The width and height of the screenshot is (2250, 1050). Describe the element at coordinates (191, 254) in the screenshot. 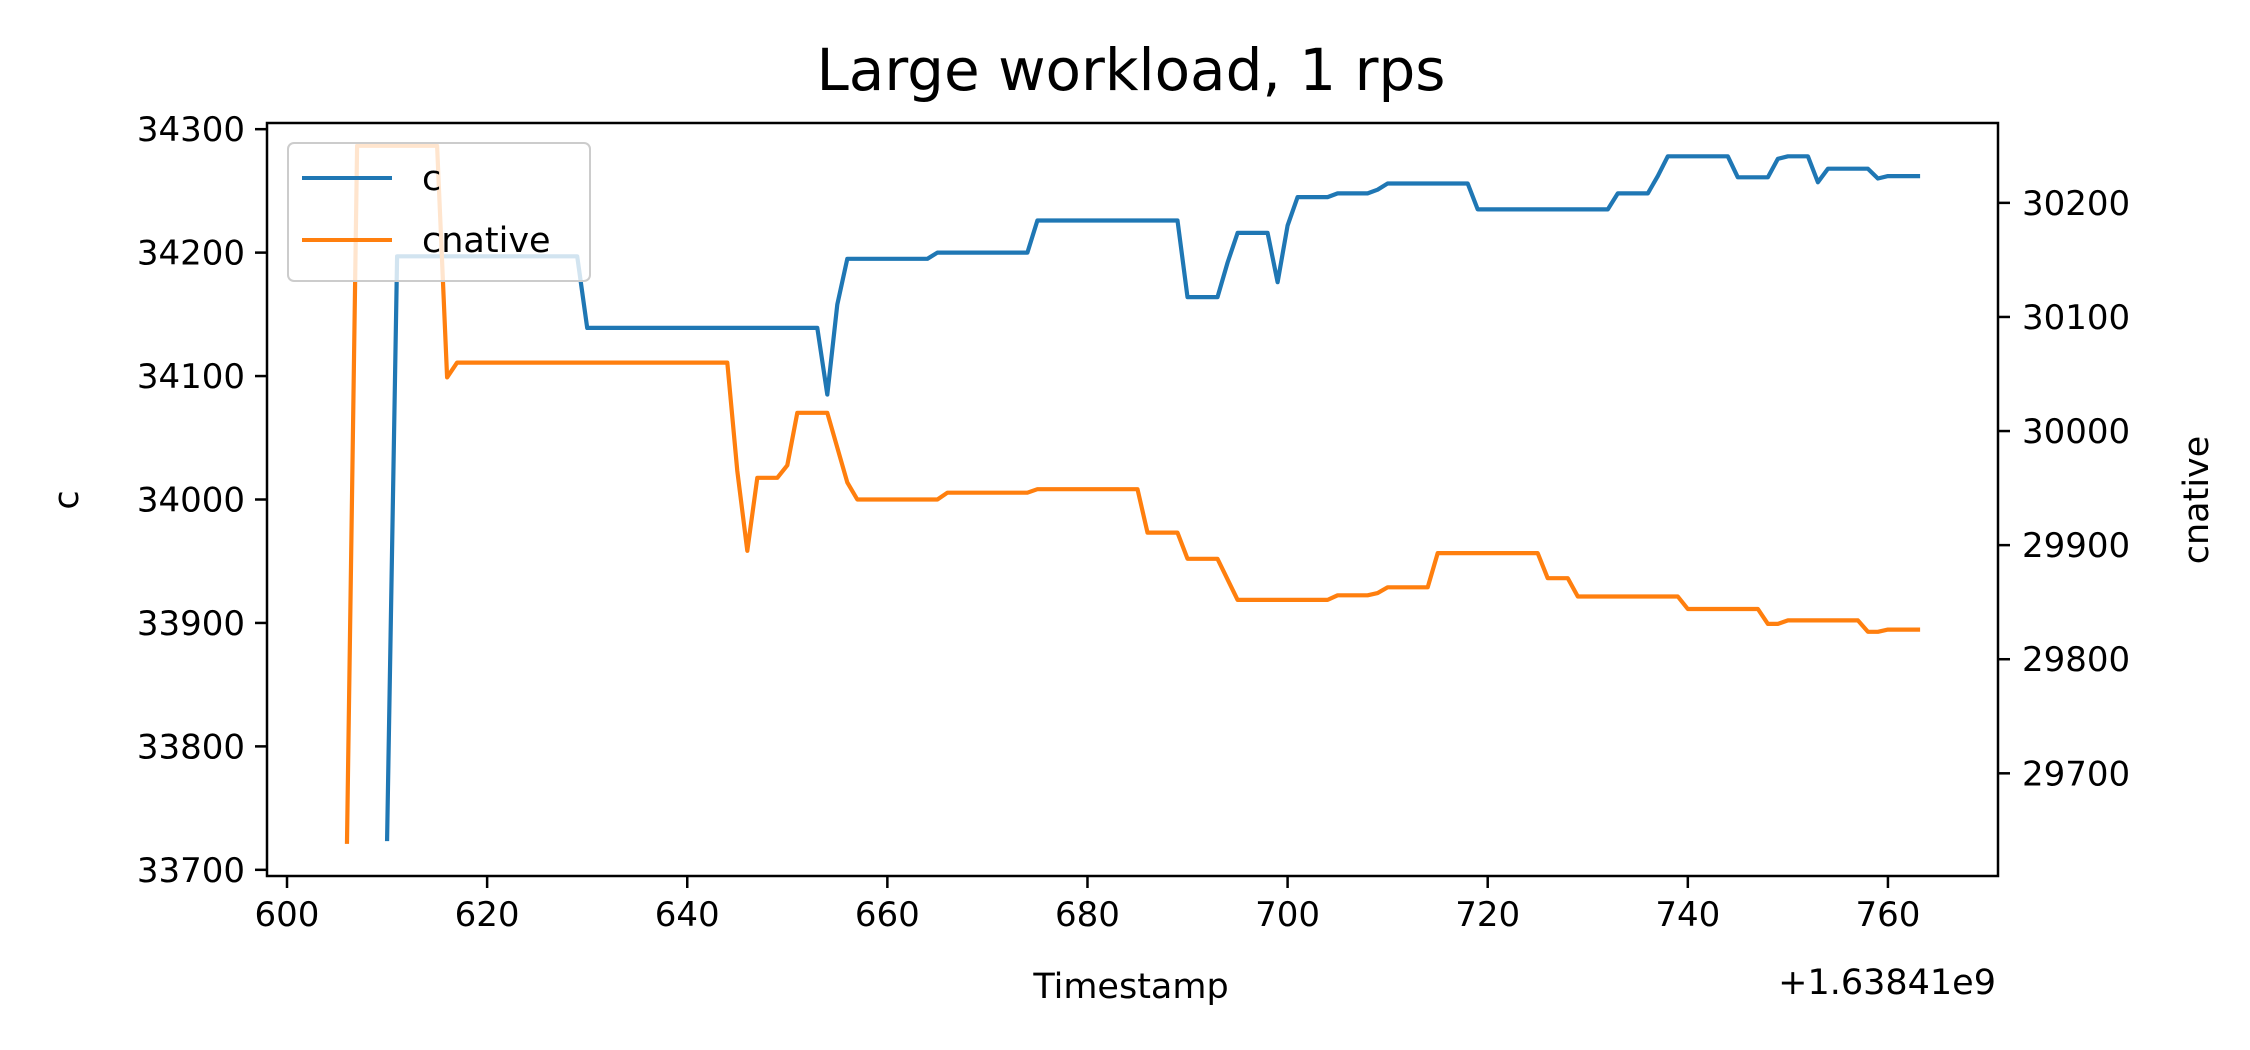

I see `y-left-tick-label: 34200` at that location.